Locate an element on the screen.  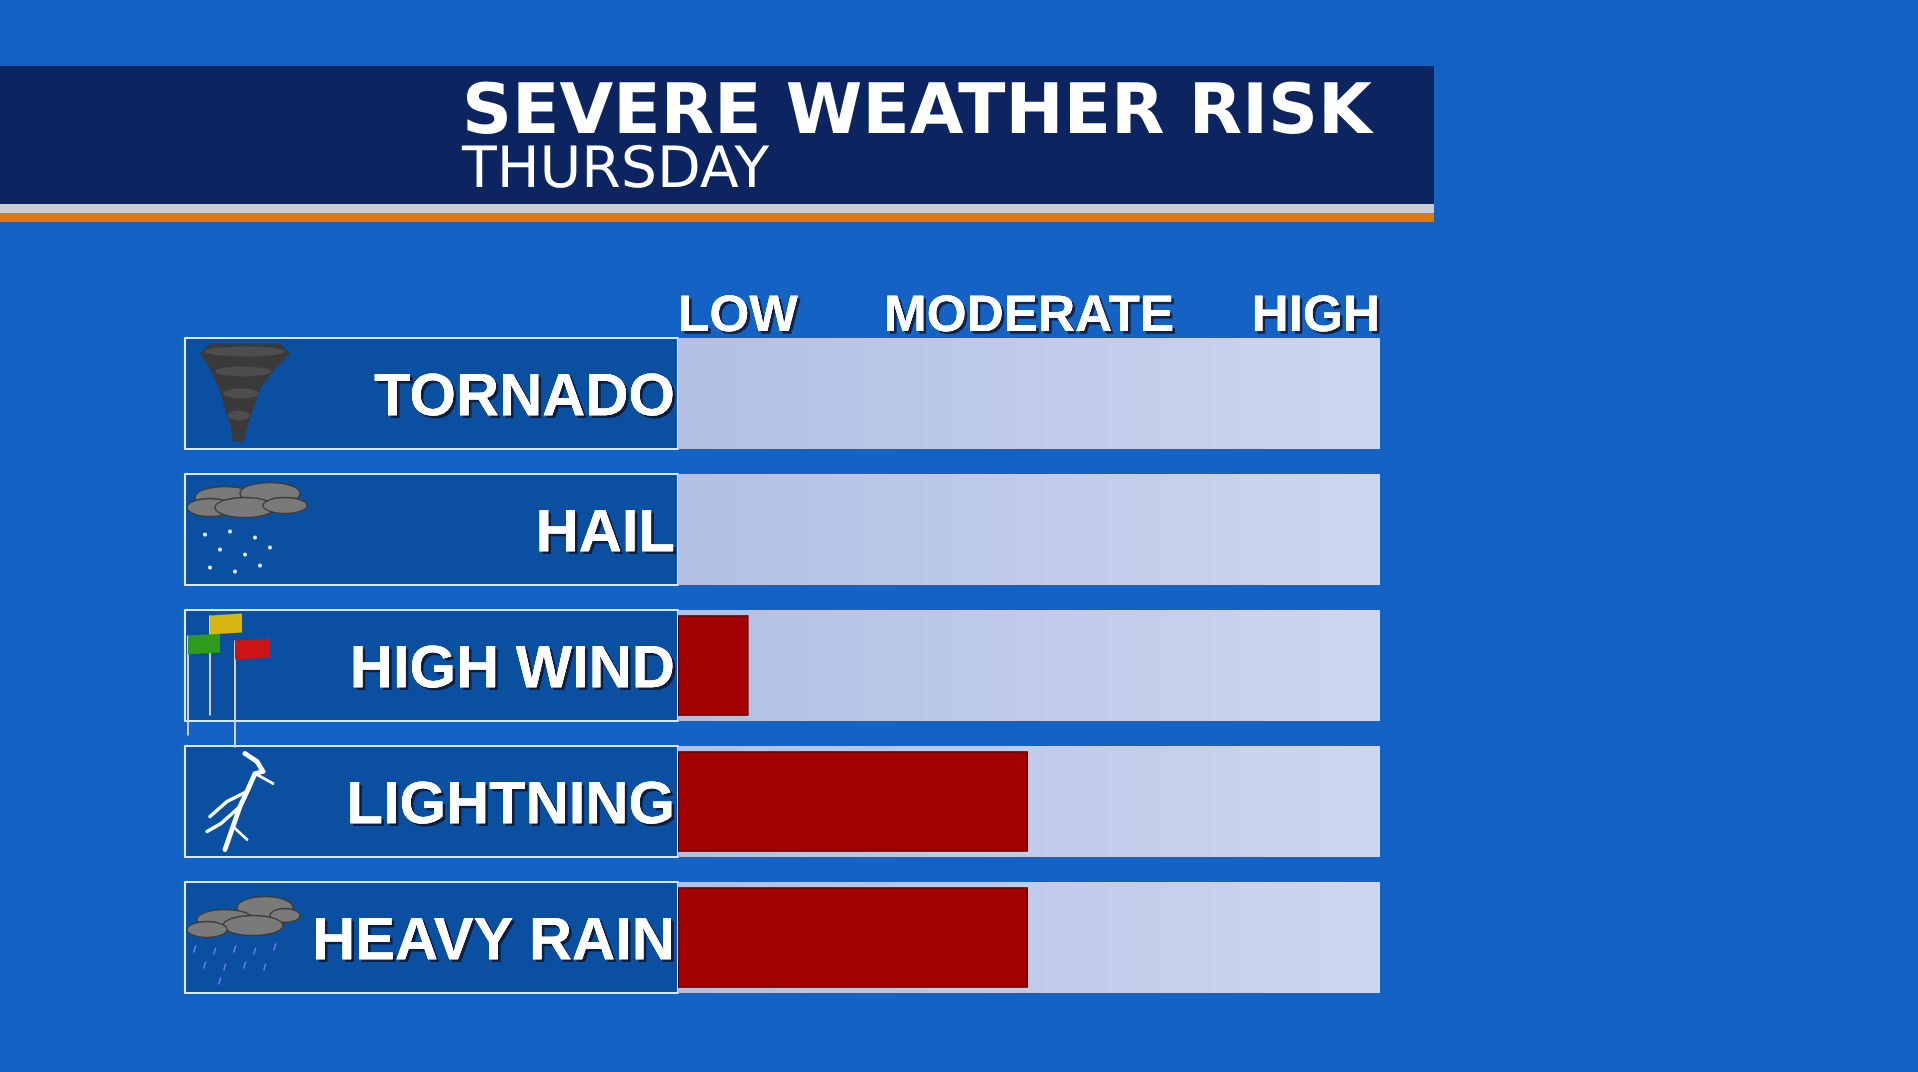
y-tick-label: LIGHTNING is located at coordinates (512, 804).